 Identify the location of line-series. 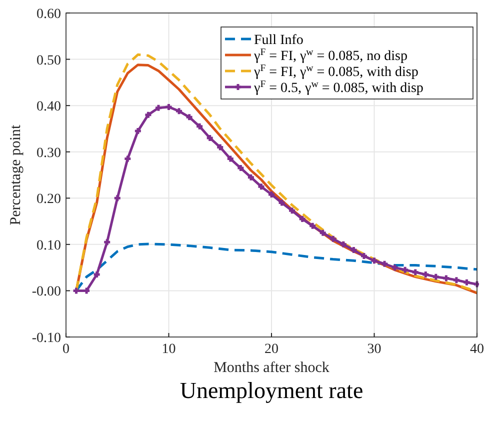
(276, 267).